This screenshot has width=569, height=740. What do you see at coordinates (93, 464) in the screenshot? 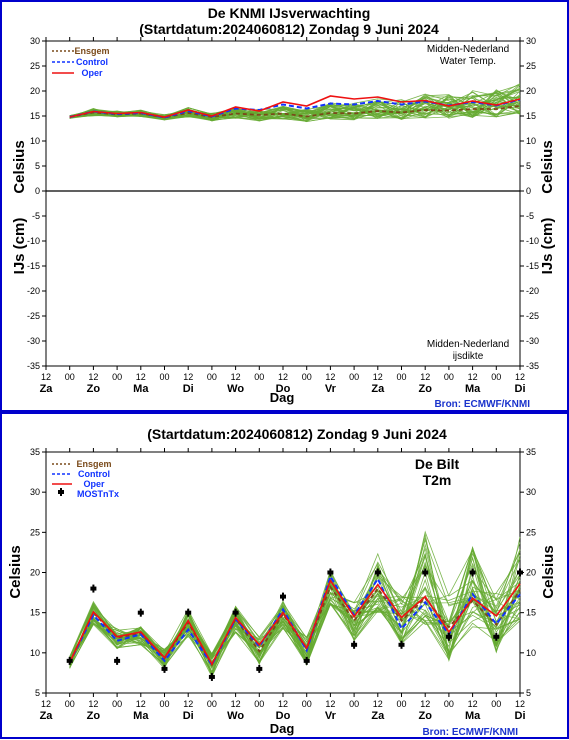
I see `legend-ensgem-label: Ensgem` at bounding box center [93, 464].